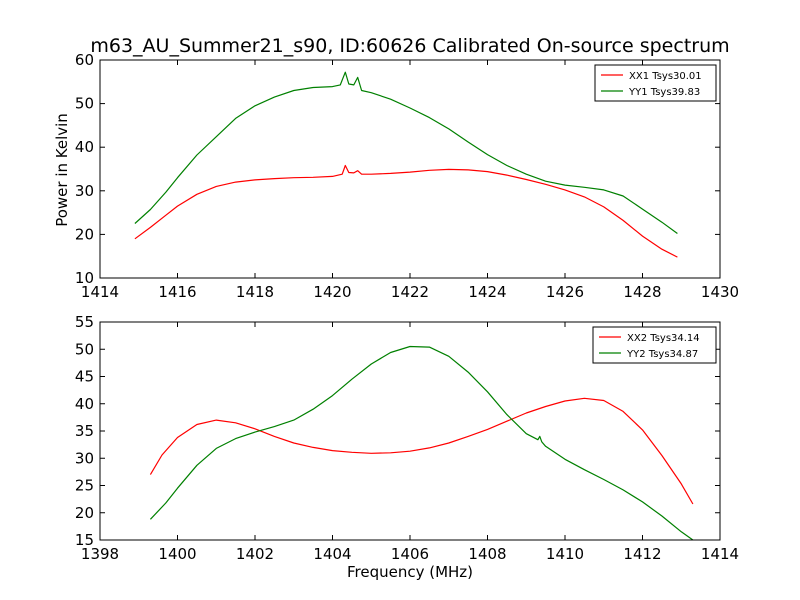 The width and height of the screenshot is (800, 600). What do you see at coordinates (177, 292) in the screenshot?
I see `x-tick-label: 1416` at bounding box center [177, 292].